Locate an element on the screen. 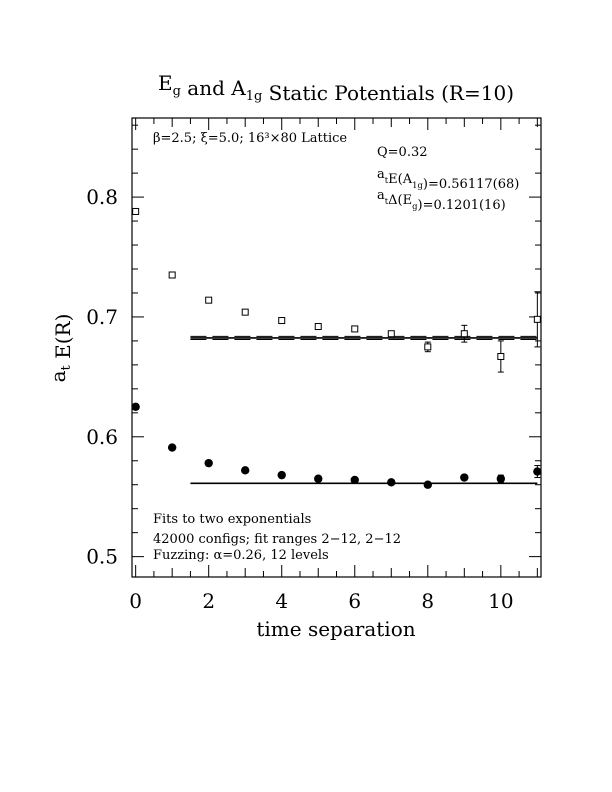 This screenshot has width=612, height=792. x-tick-labels: 0 2 4 6 8 10 is located at coordinates (321, 601).